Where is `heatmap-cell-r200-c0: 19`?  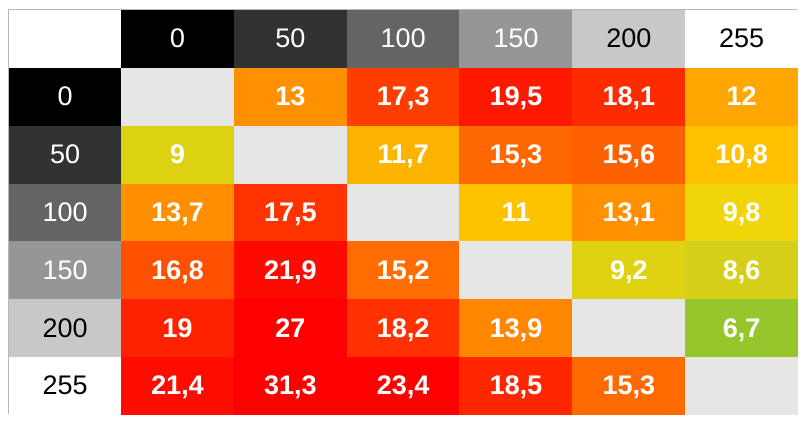
heatmap-cell-r200-c0: 19 is located at coordinates (177, 328).